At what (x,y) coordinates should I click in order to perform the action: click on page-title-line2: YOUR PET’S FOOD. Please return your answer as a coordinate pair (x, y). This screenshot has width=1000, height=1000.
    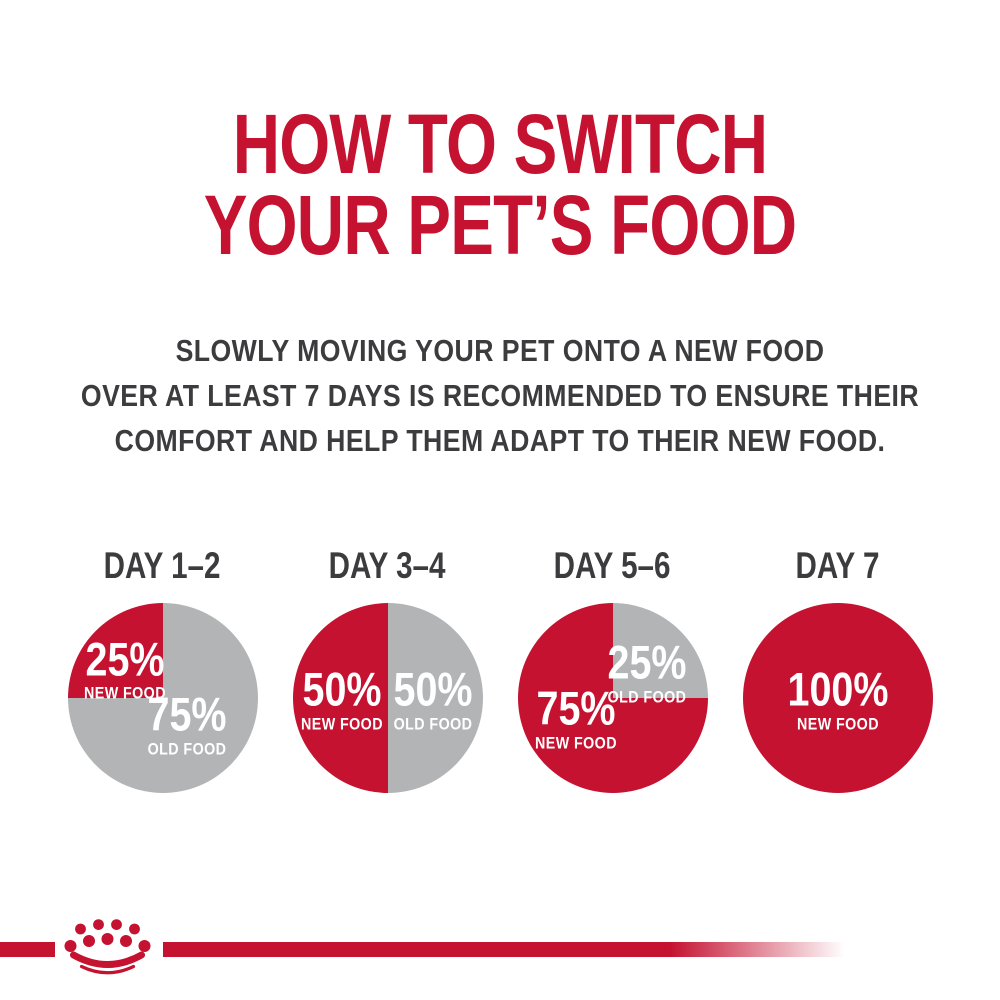
    Looking at the image, I should click on (500, 225).